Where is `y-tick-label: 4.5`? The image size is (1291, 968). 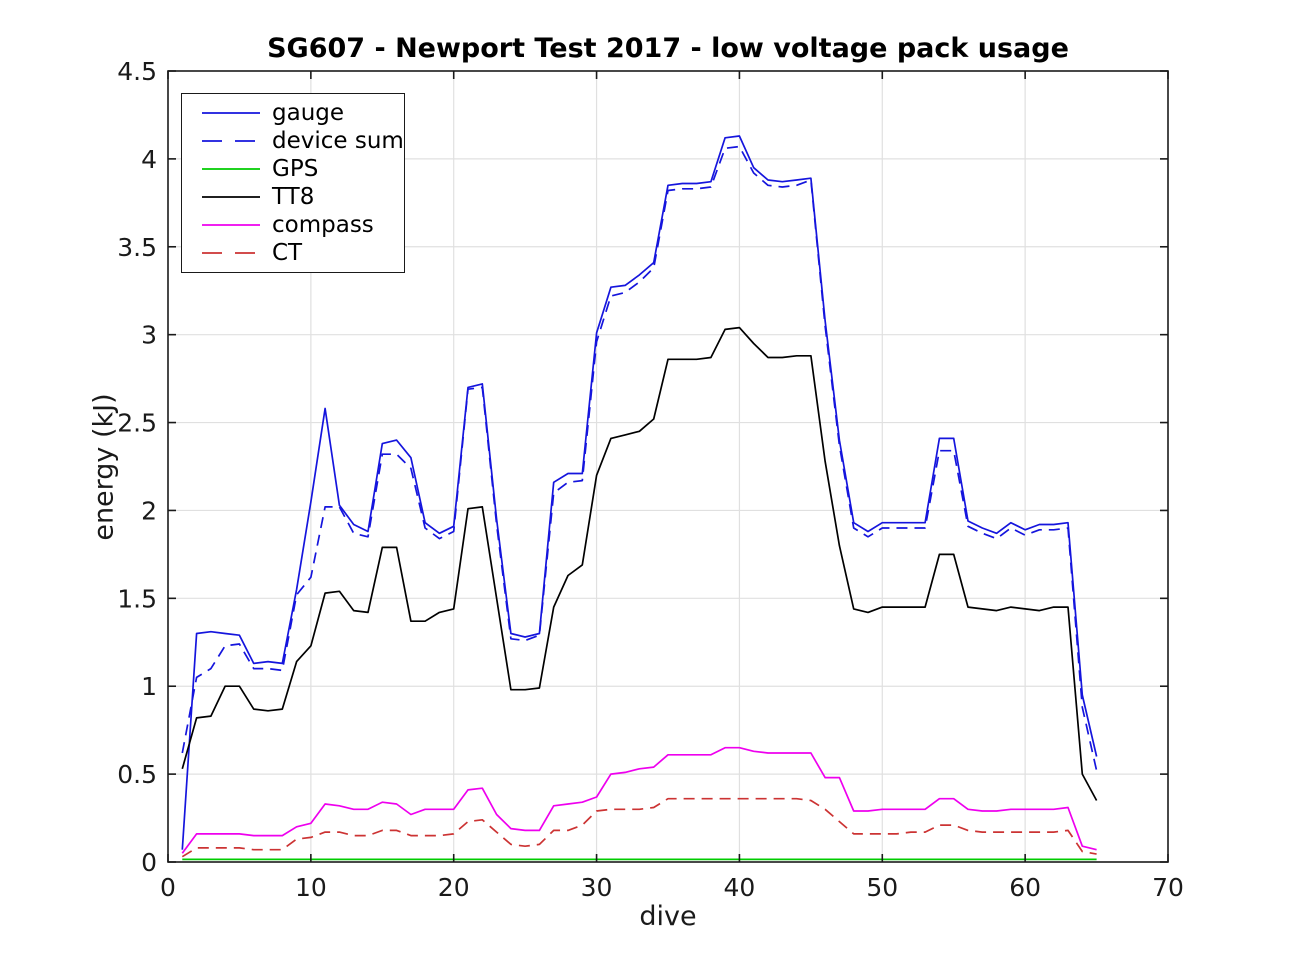
y-tick-label: 4.5 is located at coordinates (137, 71).